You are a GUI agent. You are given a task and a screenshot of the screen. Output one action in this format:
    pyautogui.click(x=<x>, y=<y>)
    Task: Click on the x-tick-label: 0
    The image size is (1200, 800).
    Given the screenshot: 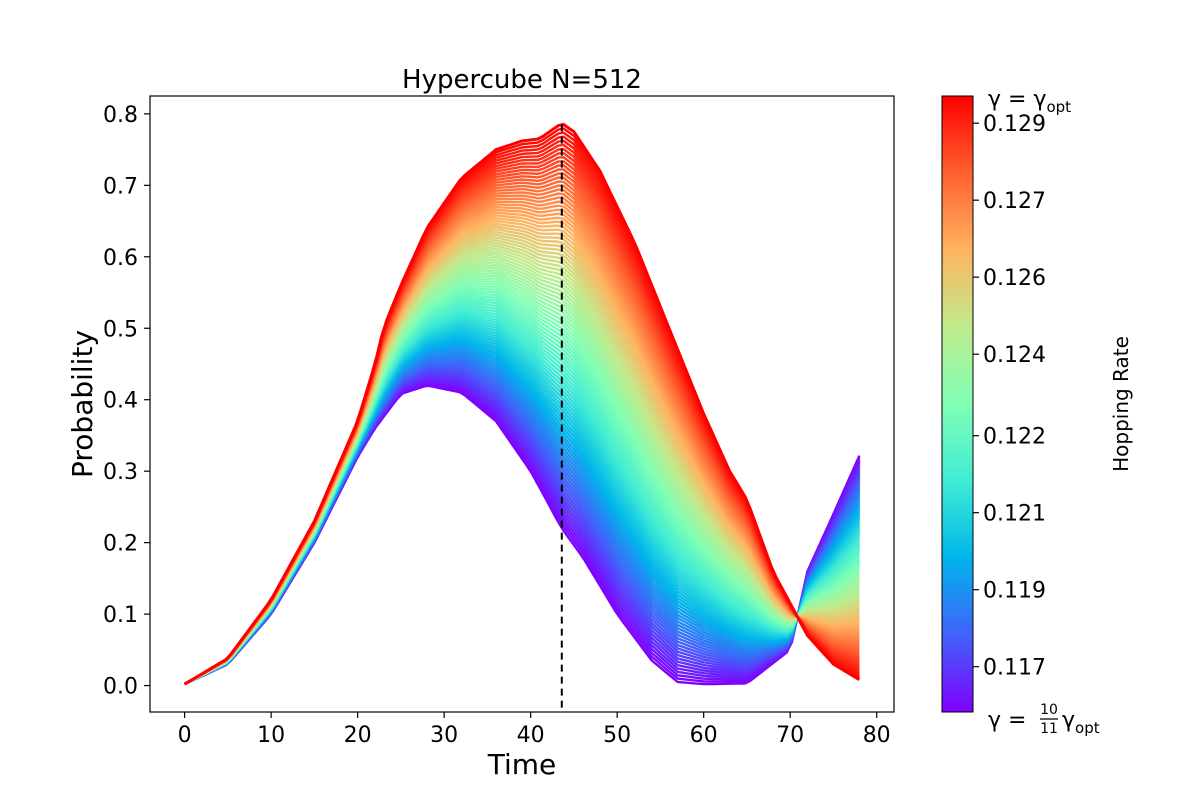 What is the action you would take?
    pyautogui.click(x=185, y=735)
    